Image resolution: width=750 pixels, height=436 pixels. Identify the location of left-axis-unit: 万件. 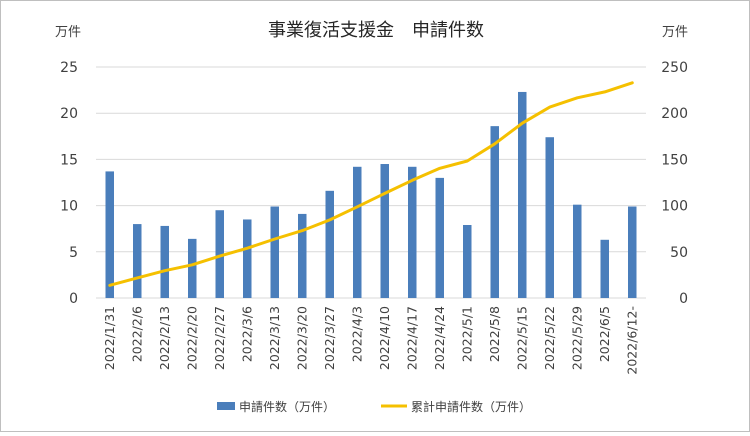
(68, 32).